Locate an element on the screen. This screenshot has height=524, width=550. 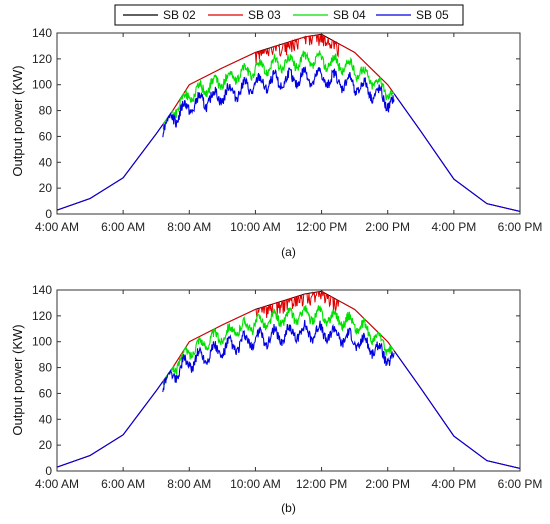
legend-label-sb02: SB 02 is located at coordinates (179, 15).